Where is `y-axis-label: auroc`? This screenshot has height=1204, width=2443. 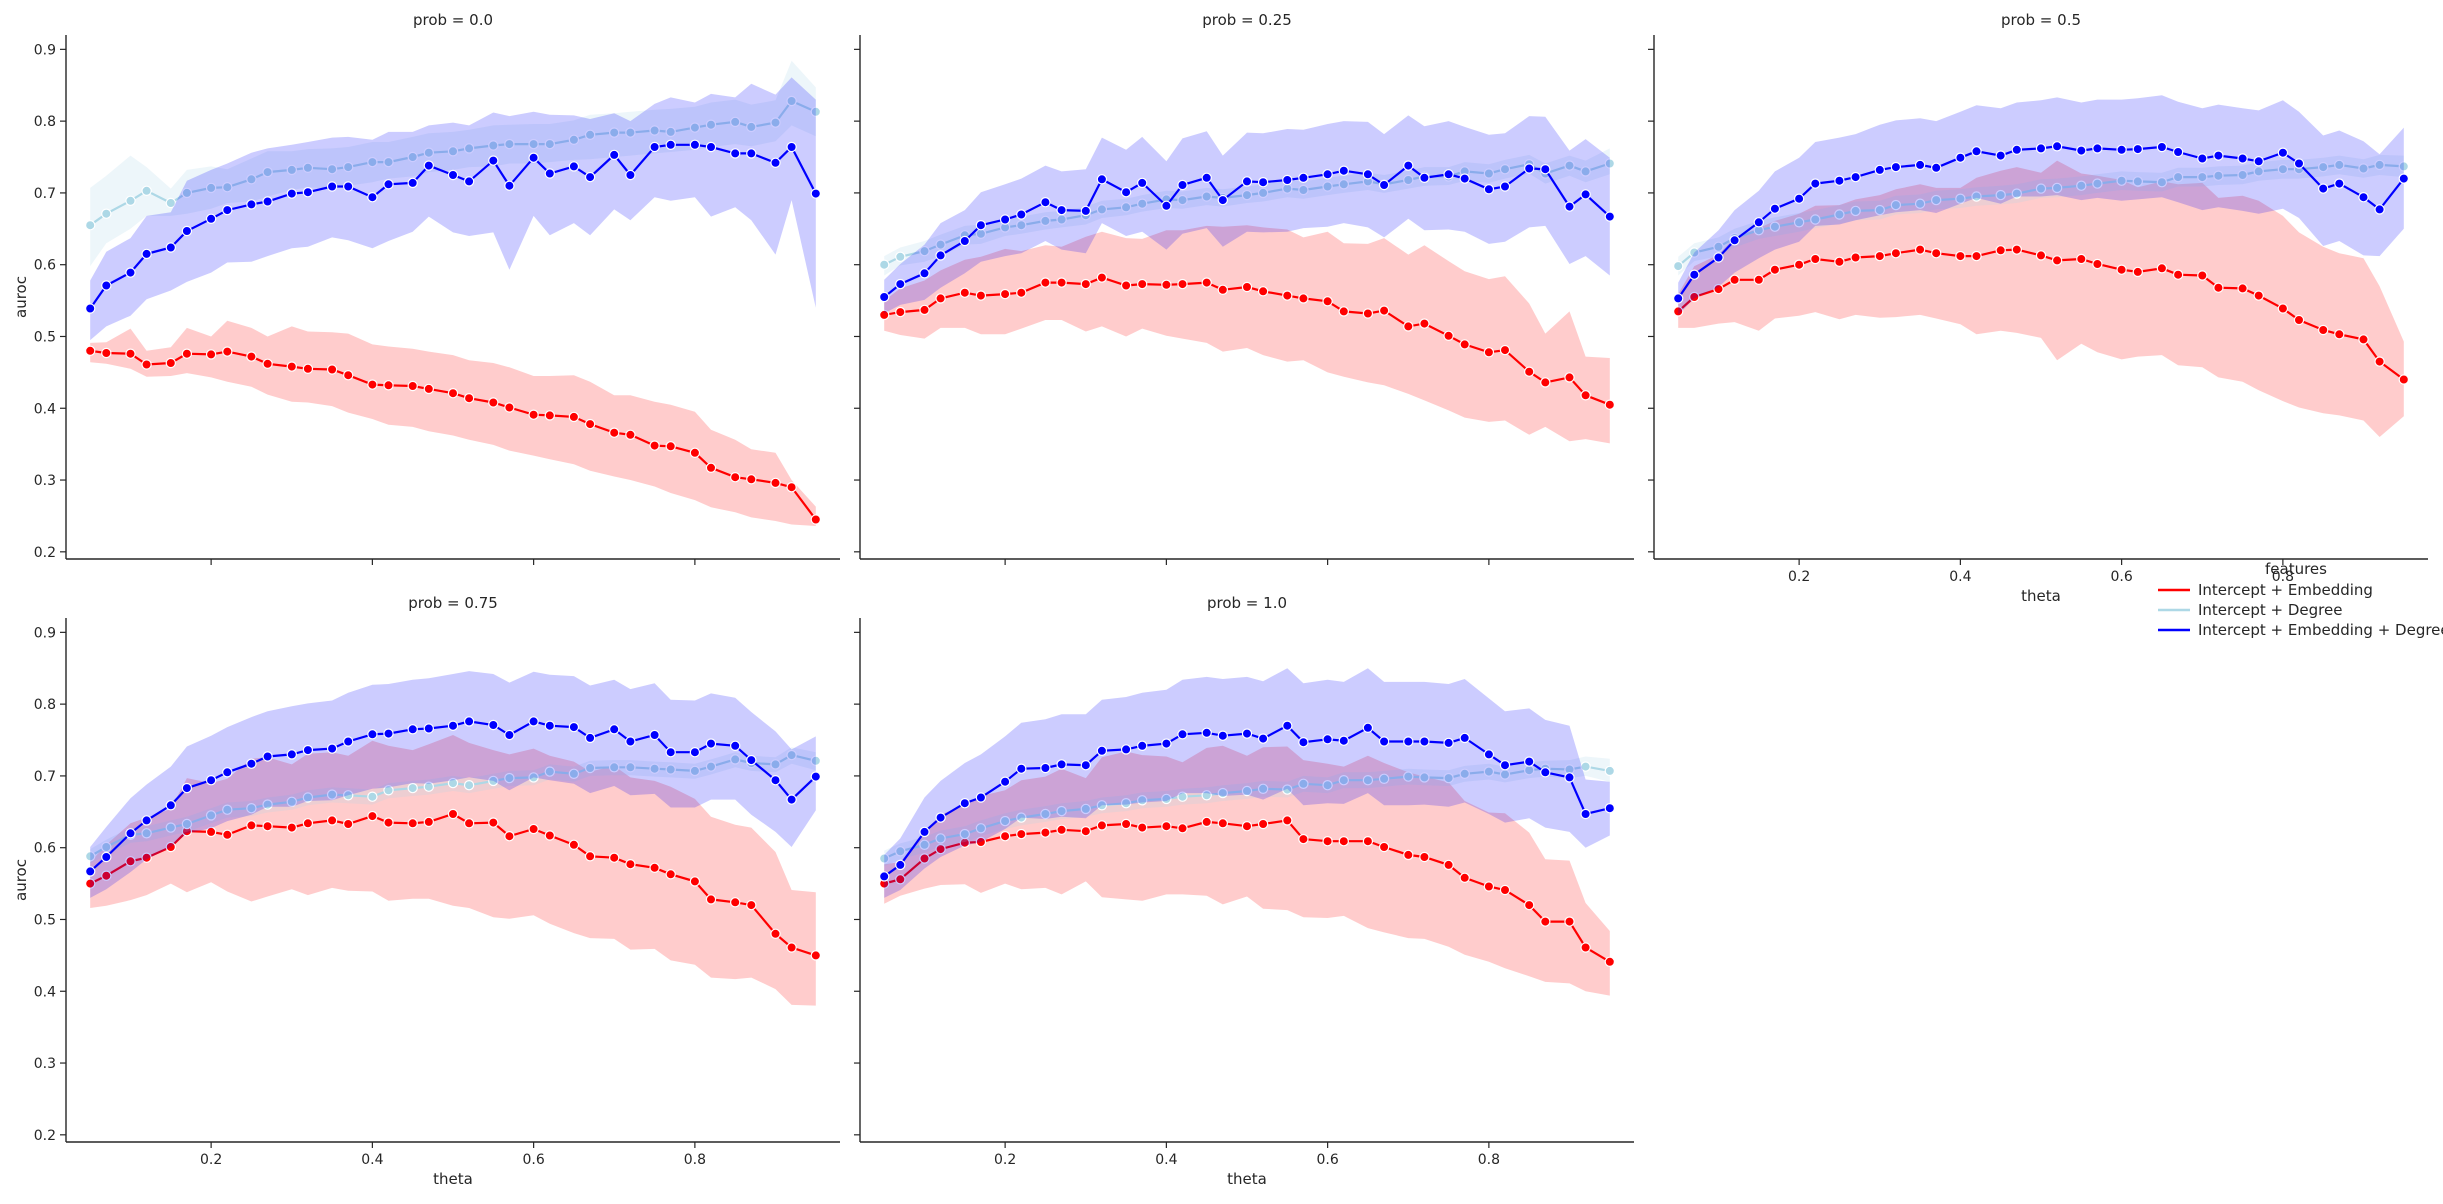
y-axis-label: auroc is located at coordinates (21, 297).